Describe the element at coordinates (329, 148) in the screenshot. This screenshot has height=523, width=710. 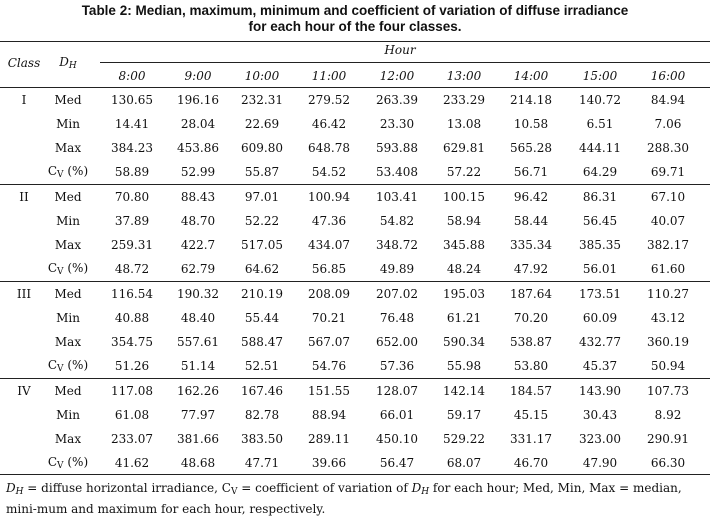
I see `value-cell: 648.78` at that location.